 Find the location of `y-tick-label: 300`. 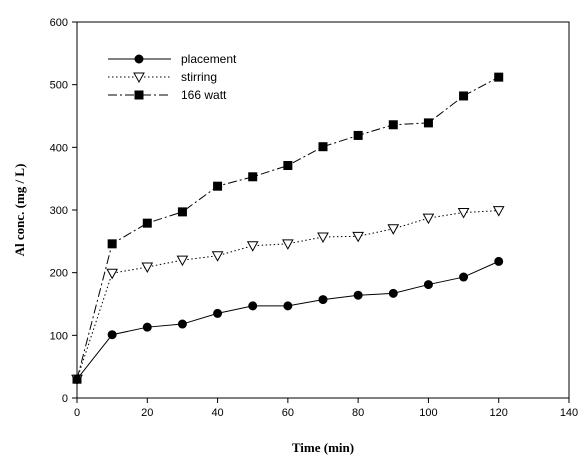

y-tick-label: 300 is located at coordinates (59, 211).